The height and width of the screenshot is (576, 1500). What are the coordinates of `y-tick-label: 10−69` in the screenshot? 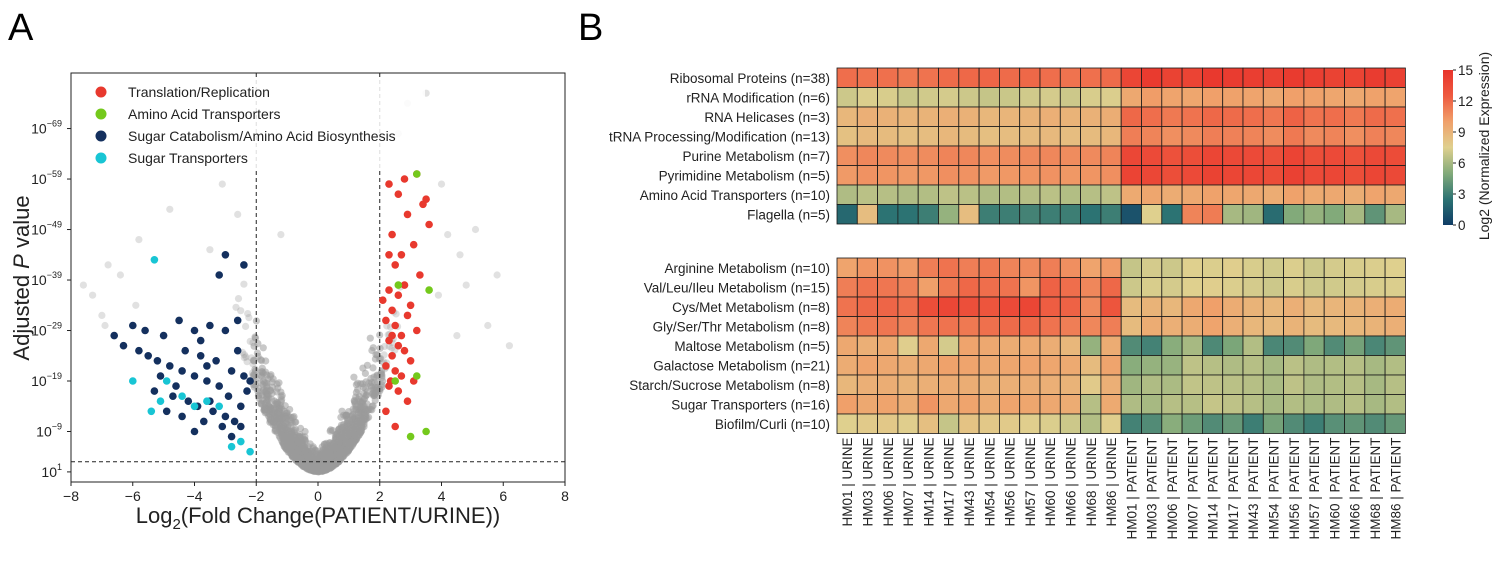 It's located at (46, 128).